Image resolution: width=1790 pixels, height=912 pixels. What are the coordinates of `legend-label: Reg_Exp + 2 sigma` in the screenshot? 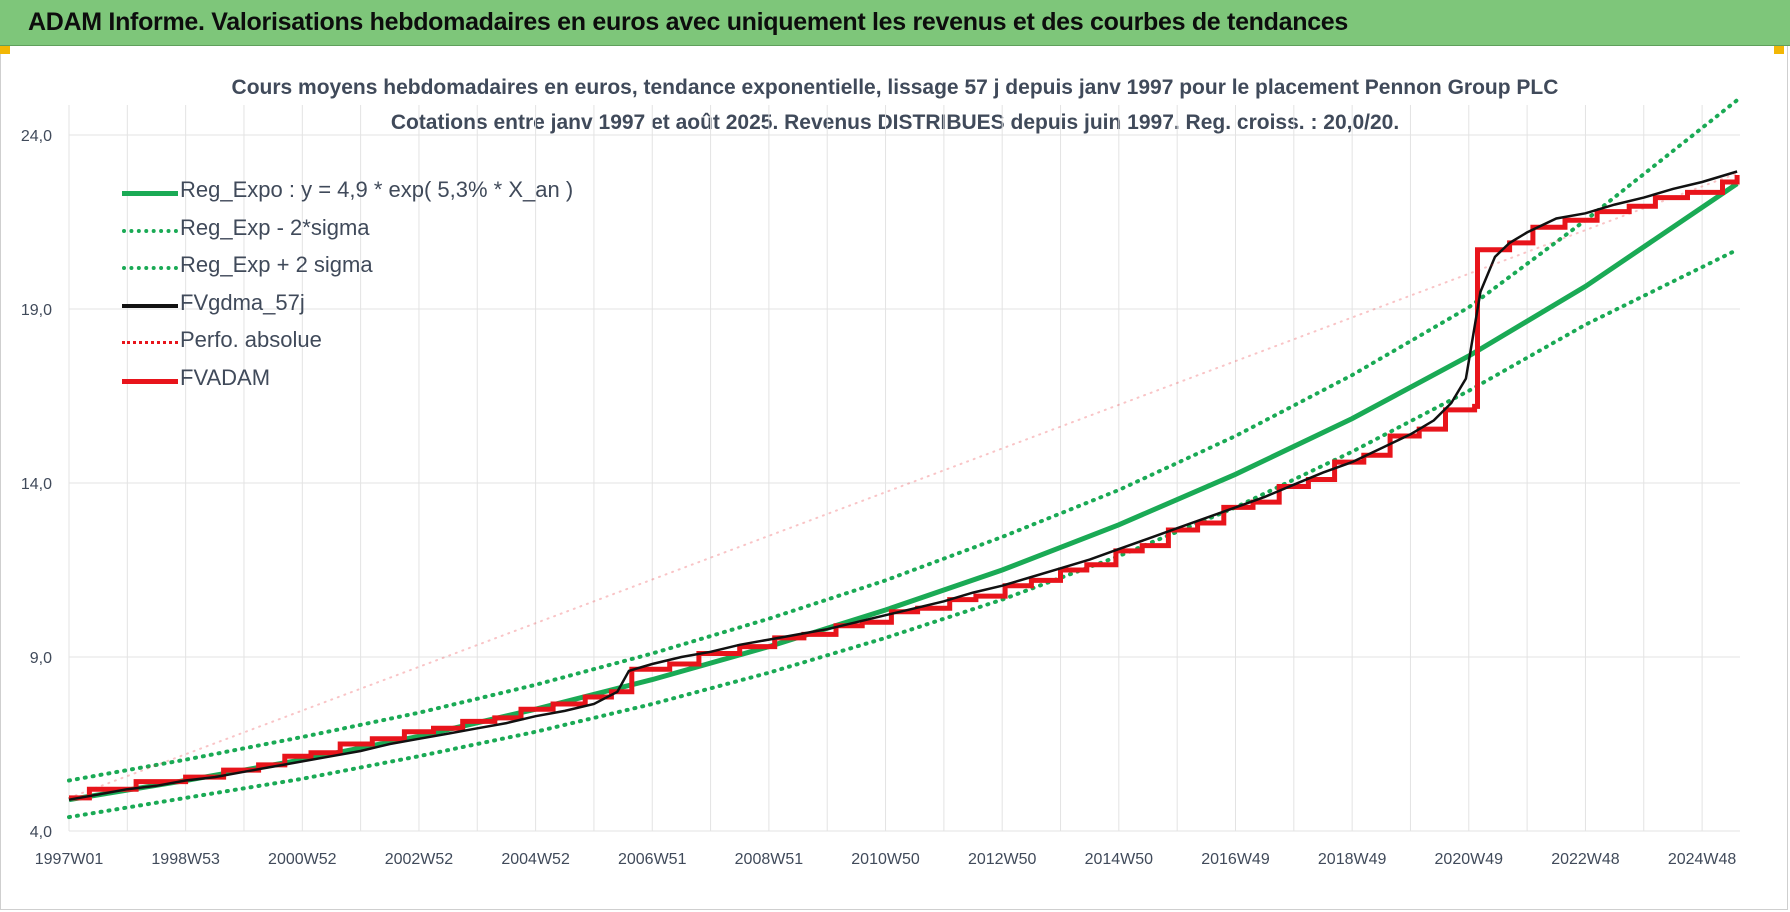 It's located at (276, 264).